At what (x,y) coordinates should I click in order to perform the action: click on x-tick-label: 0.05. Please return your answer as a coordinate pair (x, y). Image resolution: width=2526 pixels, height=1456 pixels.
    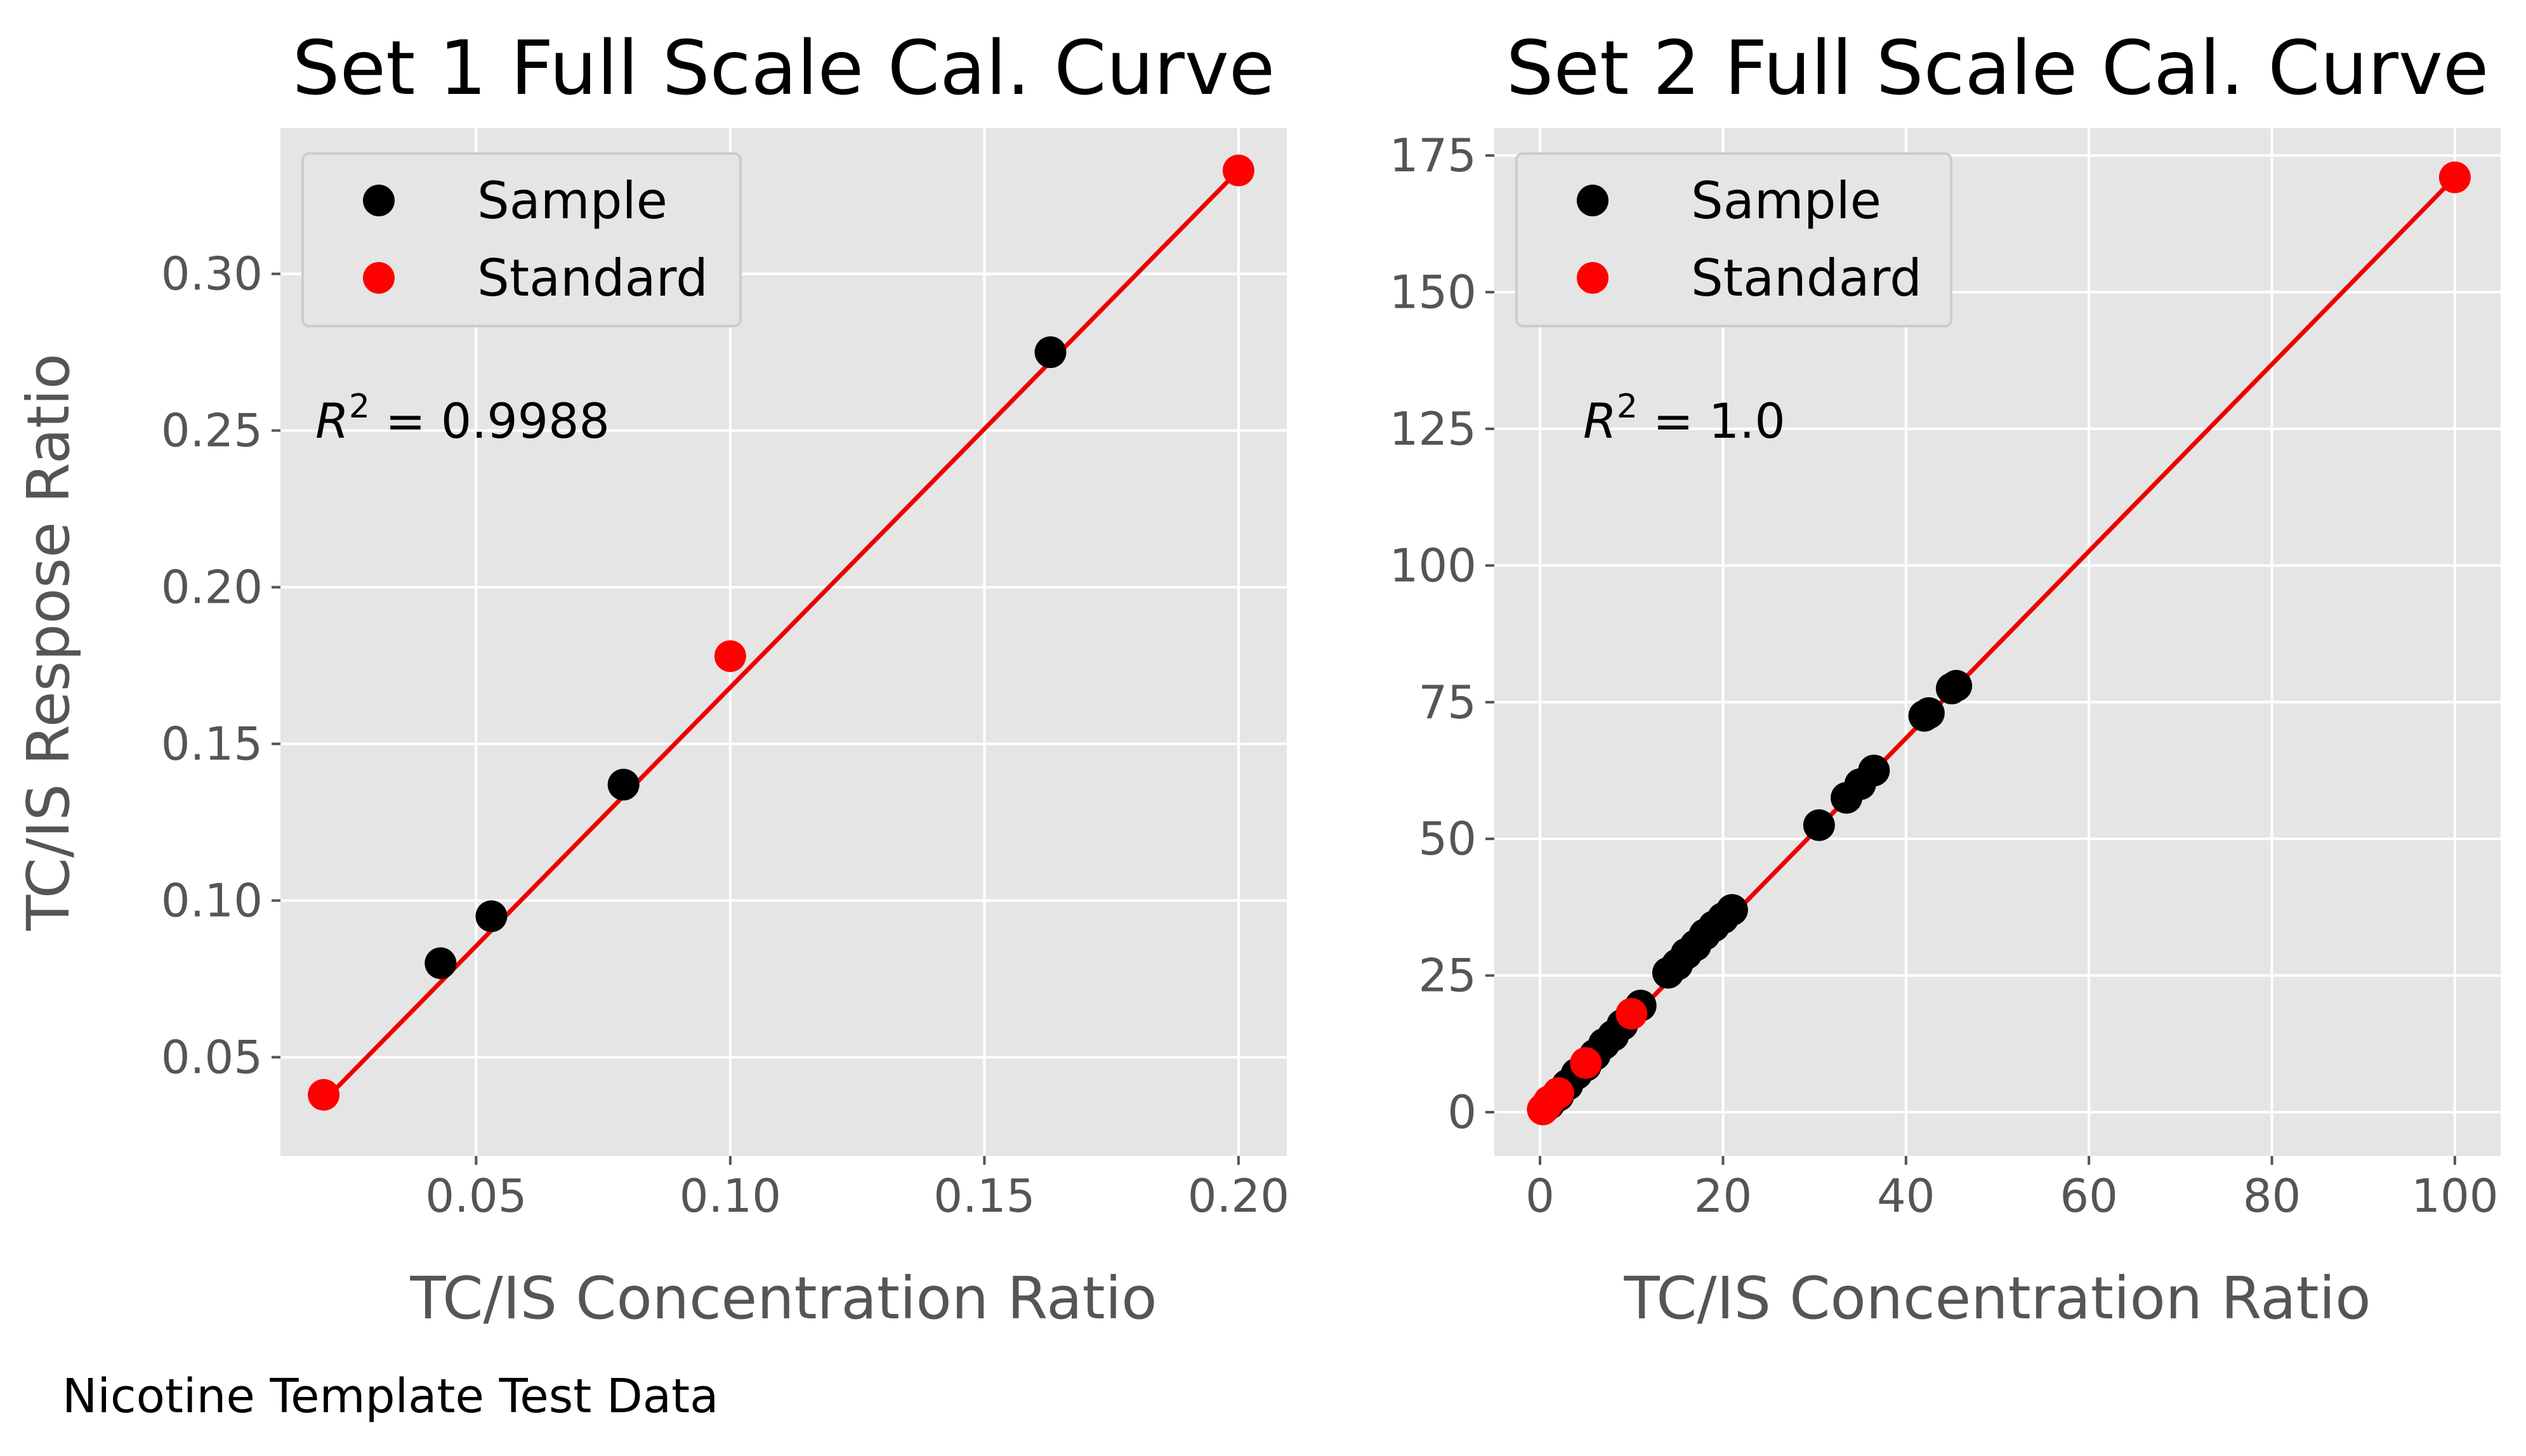
    Looking at the image, I should click on (476, 1196).